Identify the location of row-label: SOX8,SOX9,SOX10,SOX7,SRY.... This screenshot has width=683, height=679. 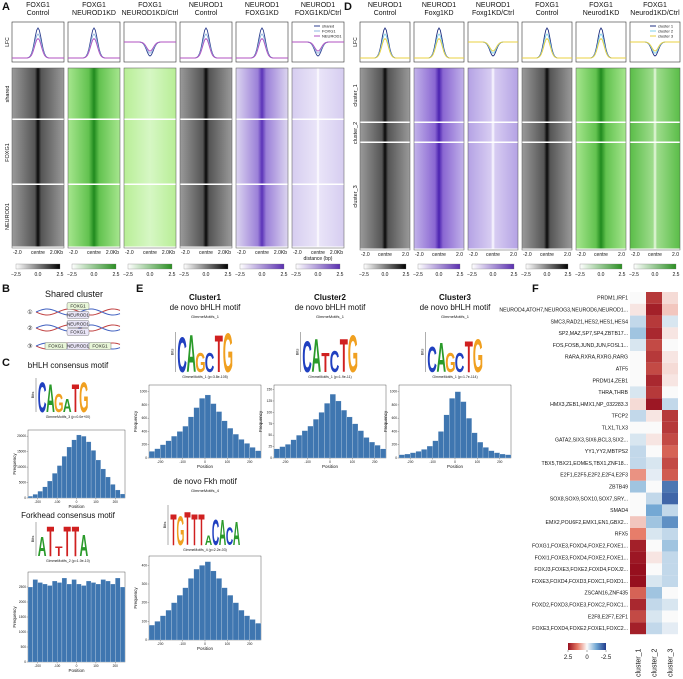
(589, 499).